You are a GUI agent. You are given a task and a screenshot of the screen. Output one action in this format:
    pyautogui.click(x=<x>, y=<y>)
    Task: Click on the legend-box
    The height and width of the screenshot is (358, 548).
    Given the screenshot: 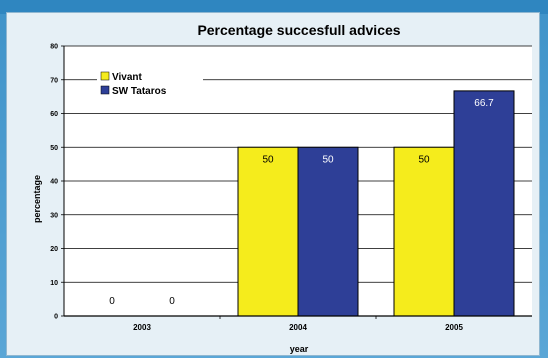 What is the action you would take?
    pyautogui.click(x=150, y=84)
    